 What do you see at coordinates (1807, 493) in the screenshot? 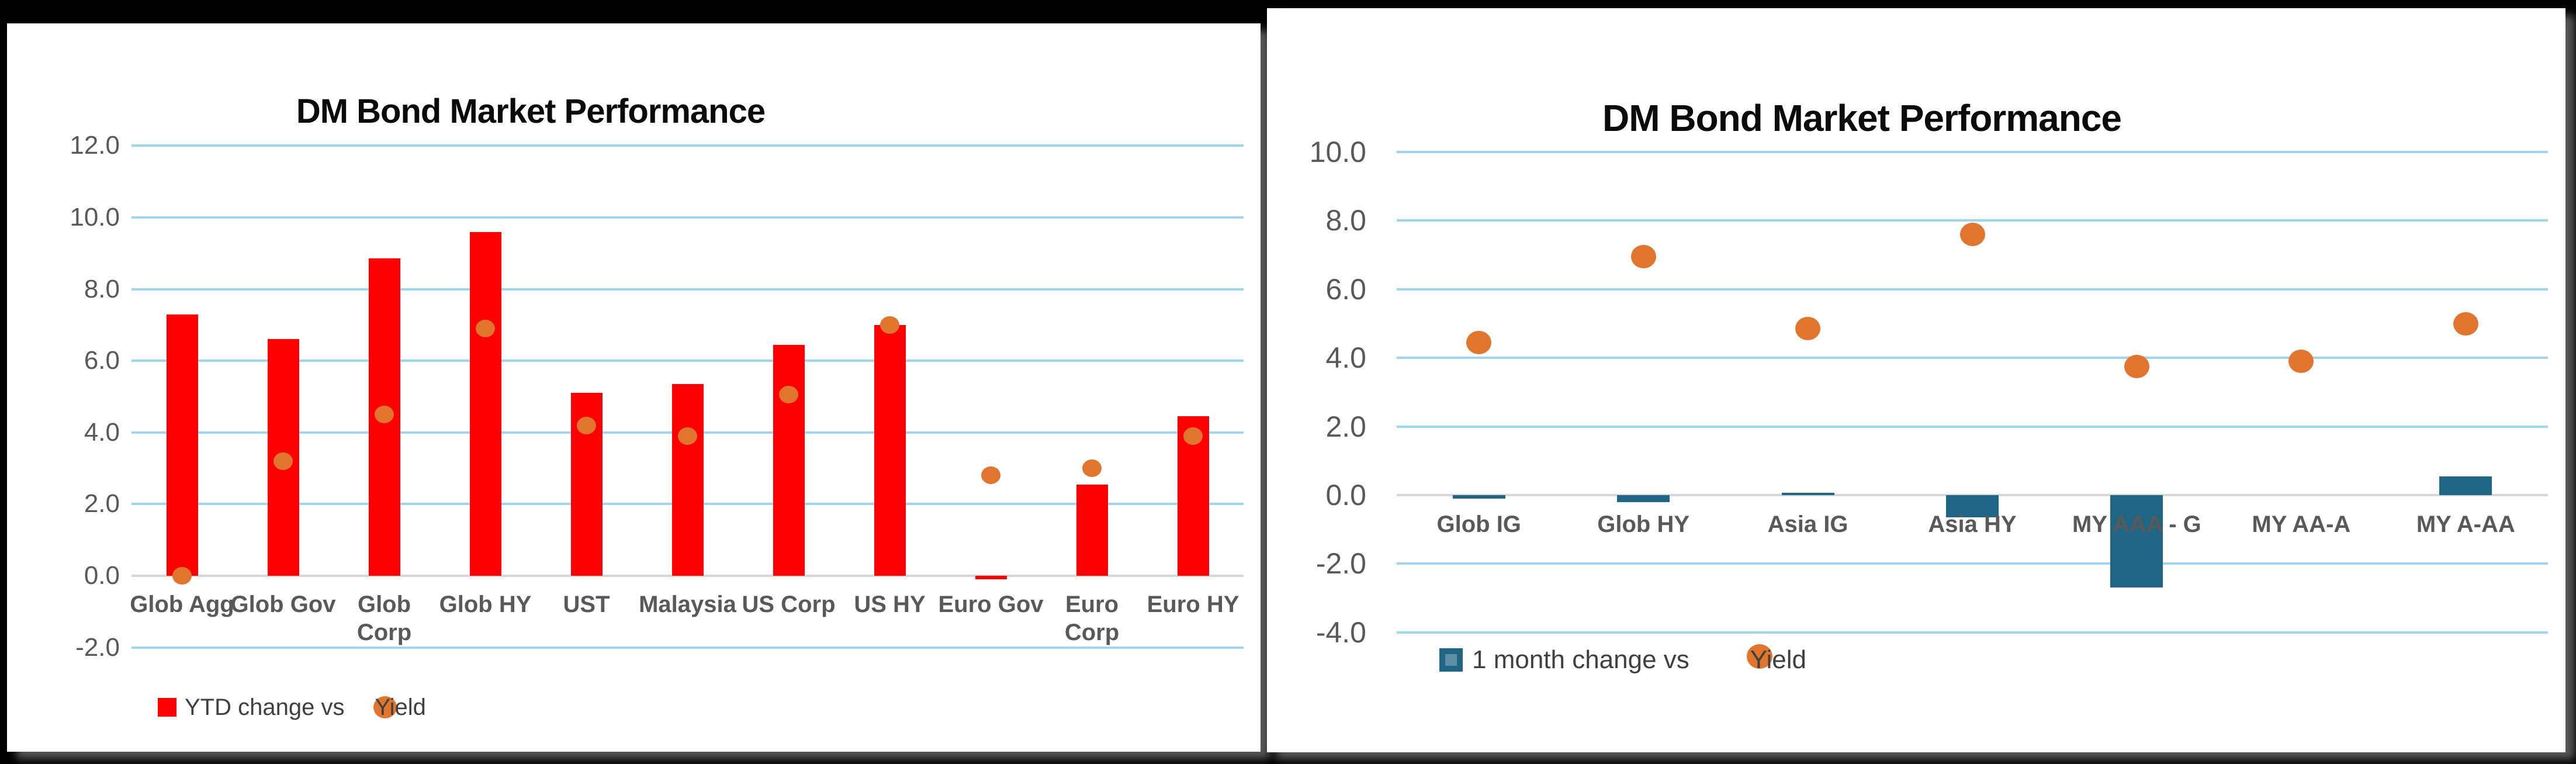
I see `bar-asia-ig` at bounding box center [1807, 493].